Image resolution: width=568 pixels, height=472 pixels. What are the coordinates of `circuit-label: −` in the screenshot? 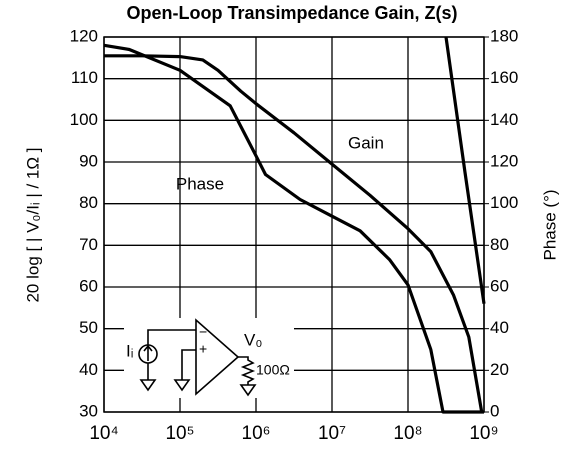 It's located at (203, 332).